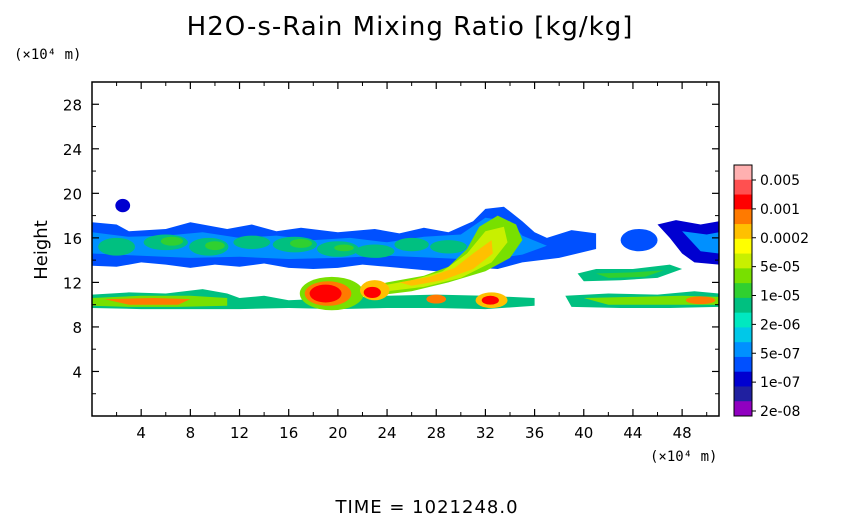  I want to click on colorbar-label: 5e-05, so click(780, 268).